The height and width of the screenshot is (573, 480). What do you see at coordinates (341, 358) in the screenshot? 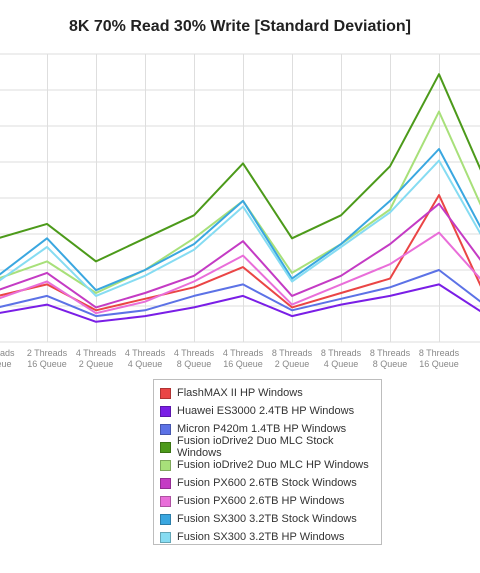
I see `x-tick-label: 8 Threads 4 Queue` at bounding box center [341, 358].